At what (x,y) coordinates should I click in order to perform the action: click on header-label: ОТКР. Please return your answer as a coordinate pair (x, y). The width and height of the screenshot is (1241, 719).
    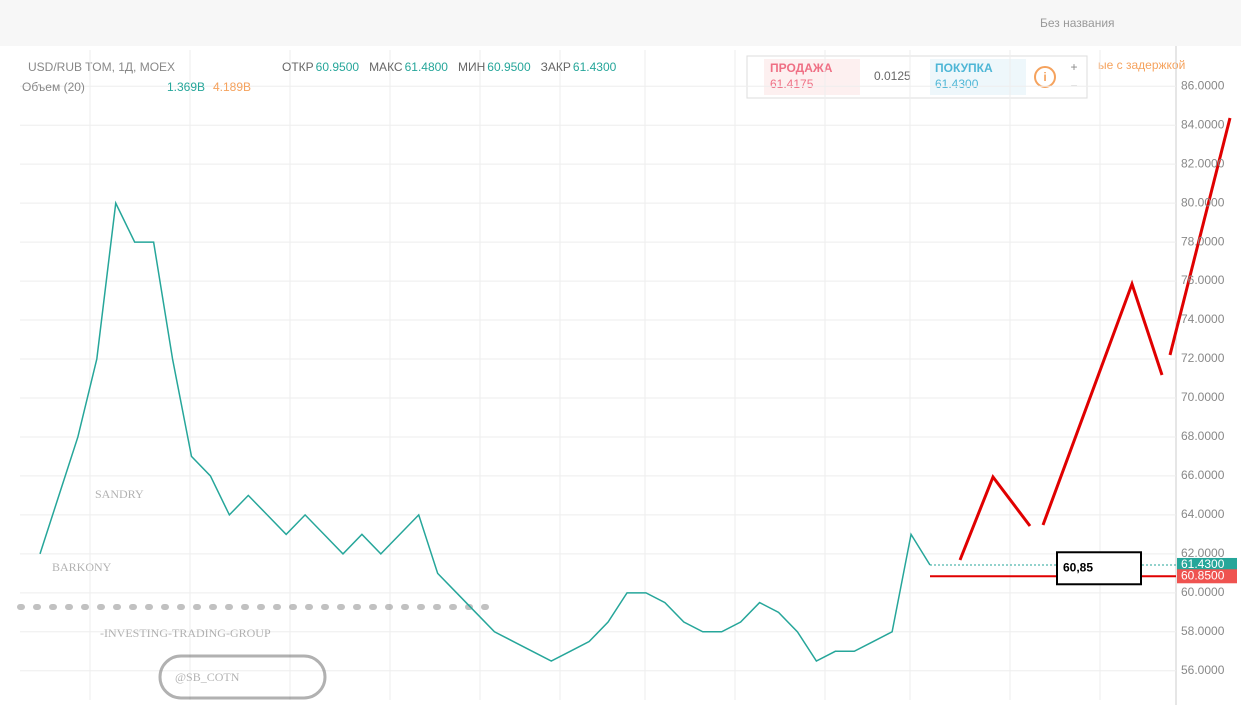
    Looking at the image, I should click on (298, 67).